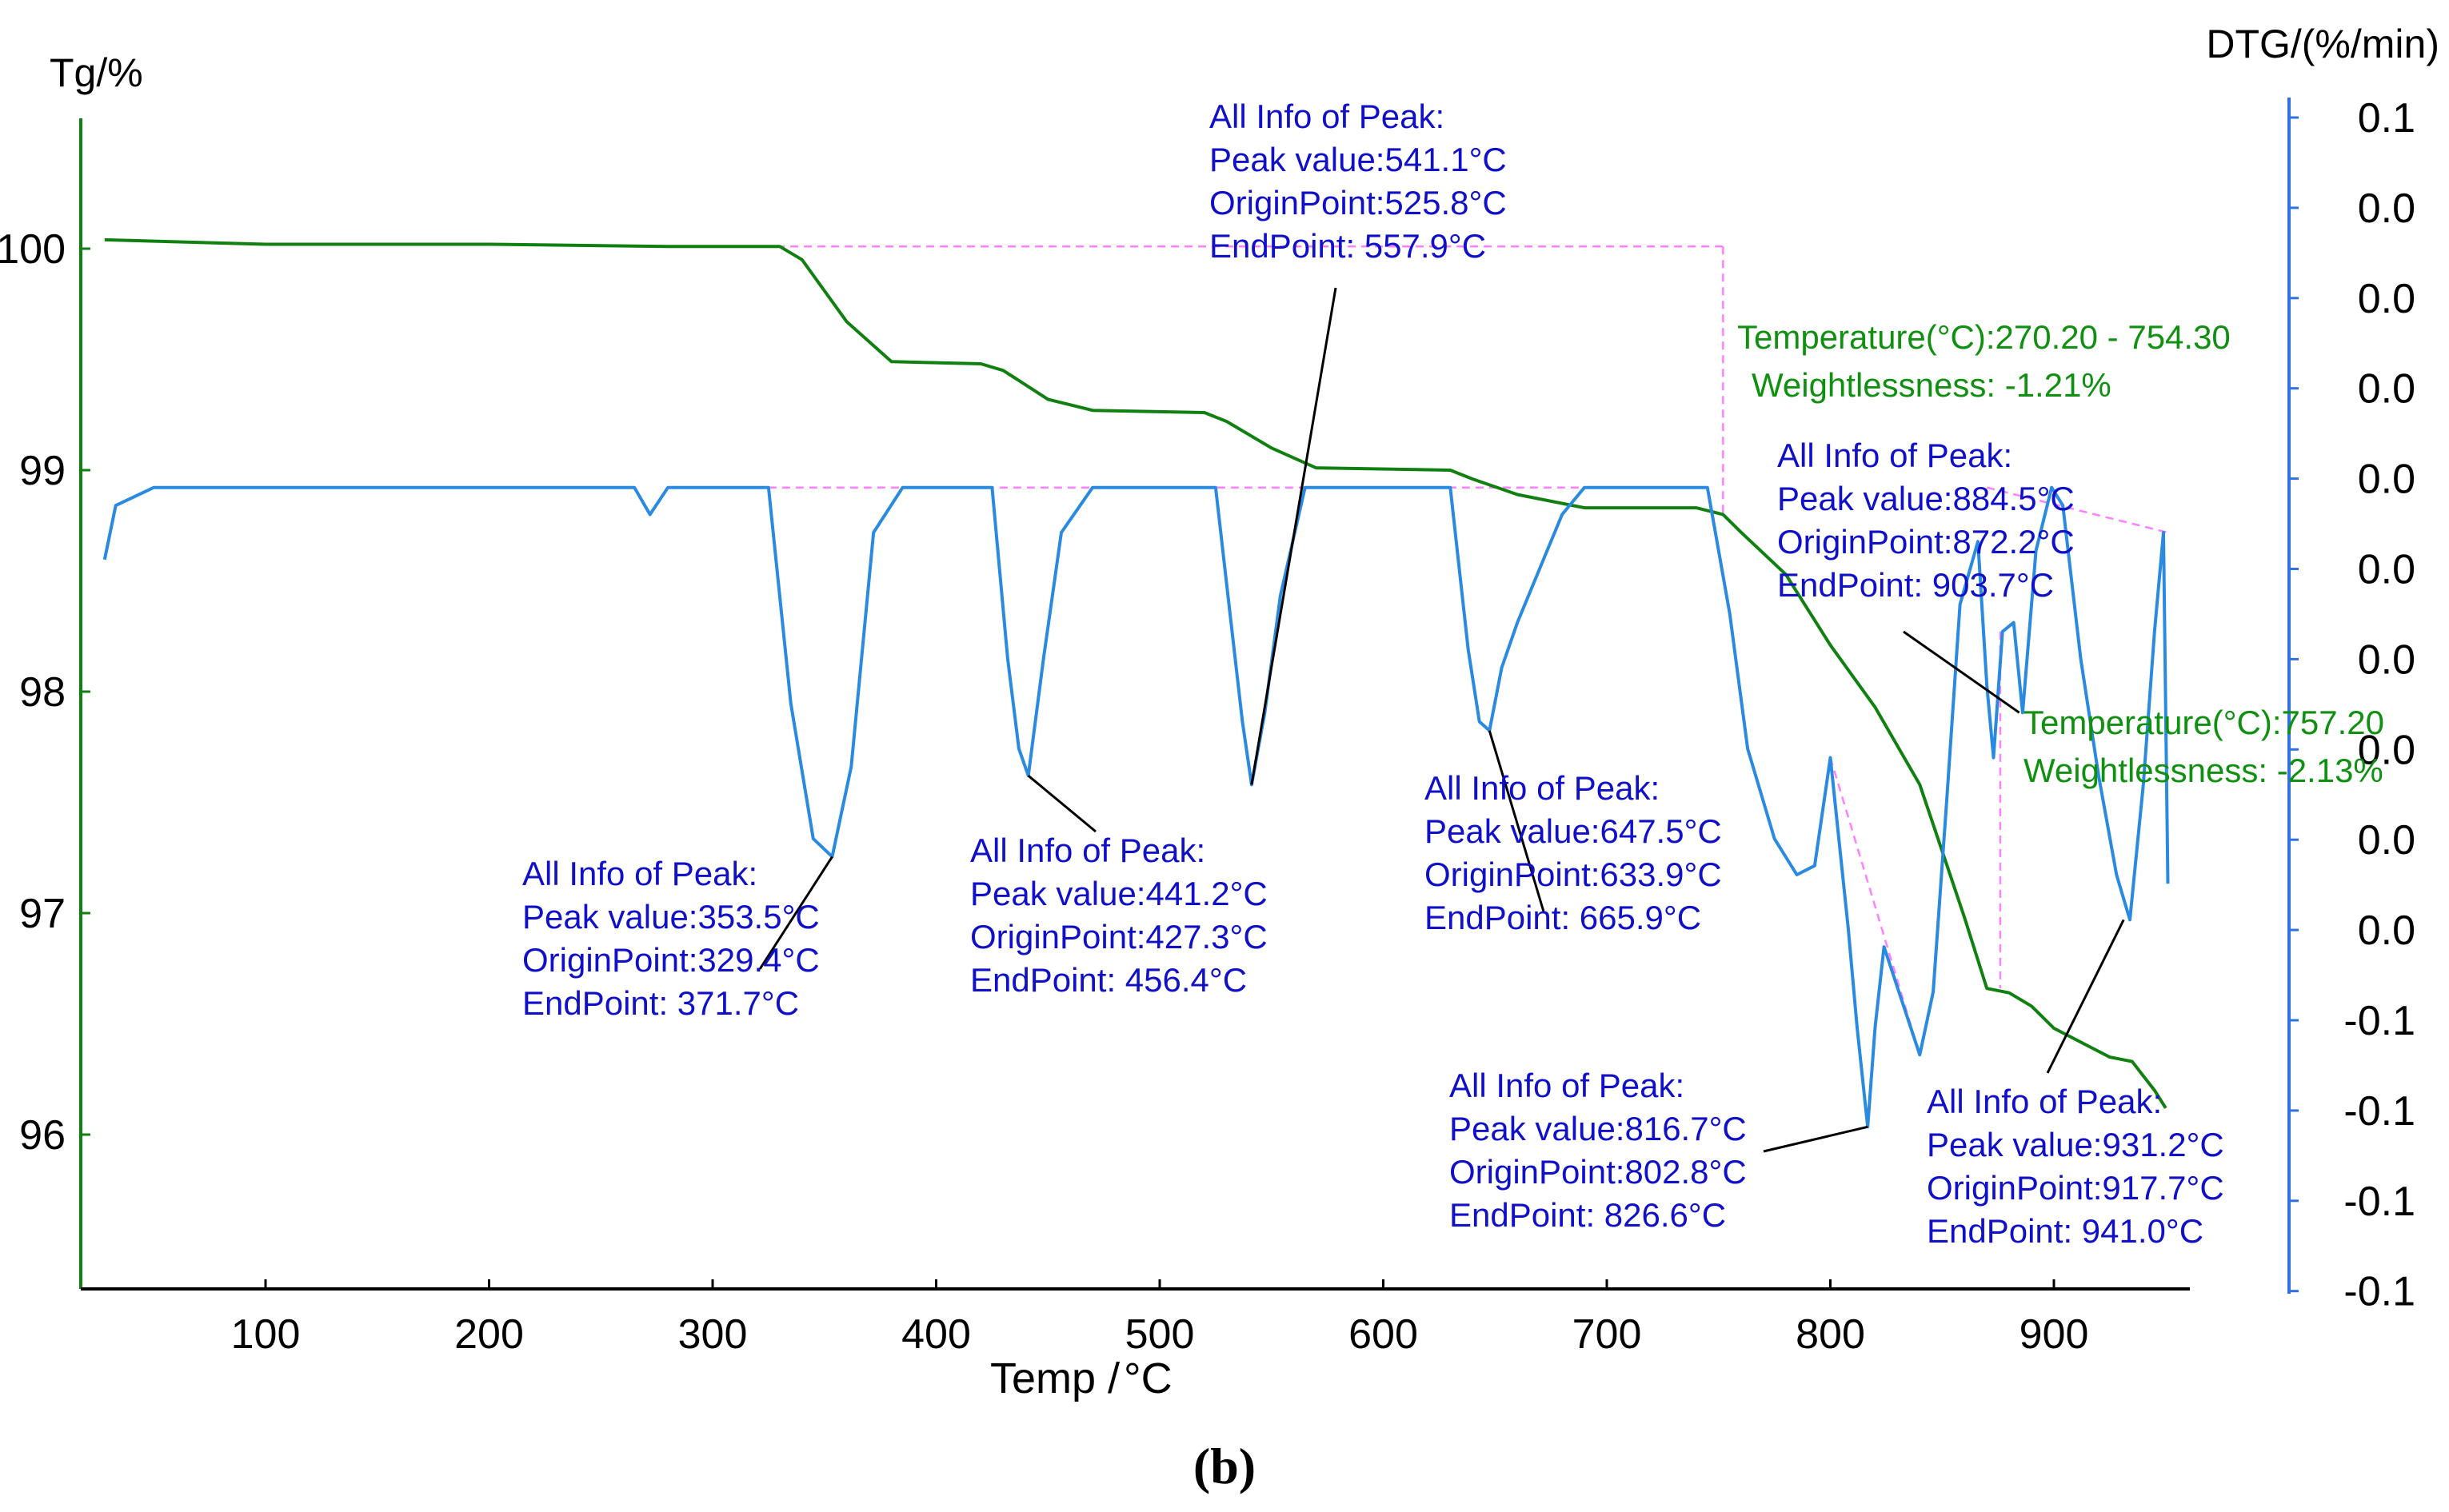  What do you see at coordinates (33, 249) in the screenshot?
I see `y-left-tick-label: 100` at bounding box center [33, 249].